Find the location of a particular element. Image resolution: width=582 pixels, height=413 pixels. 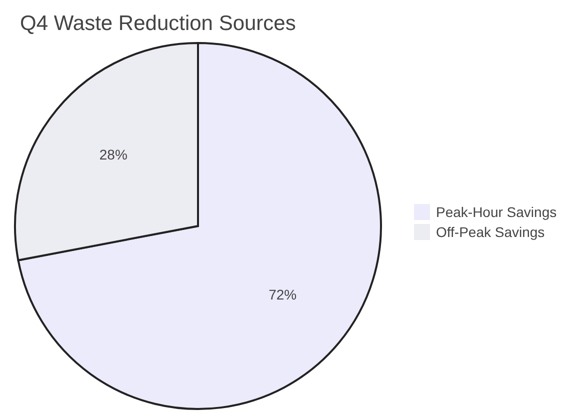

legend-label: Peak-Hour Savings is located at coordinates (496, 212).